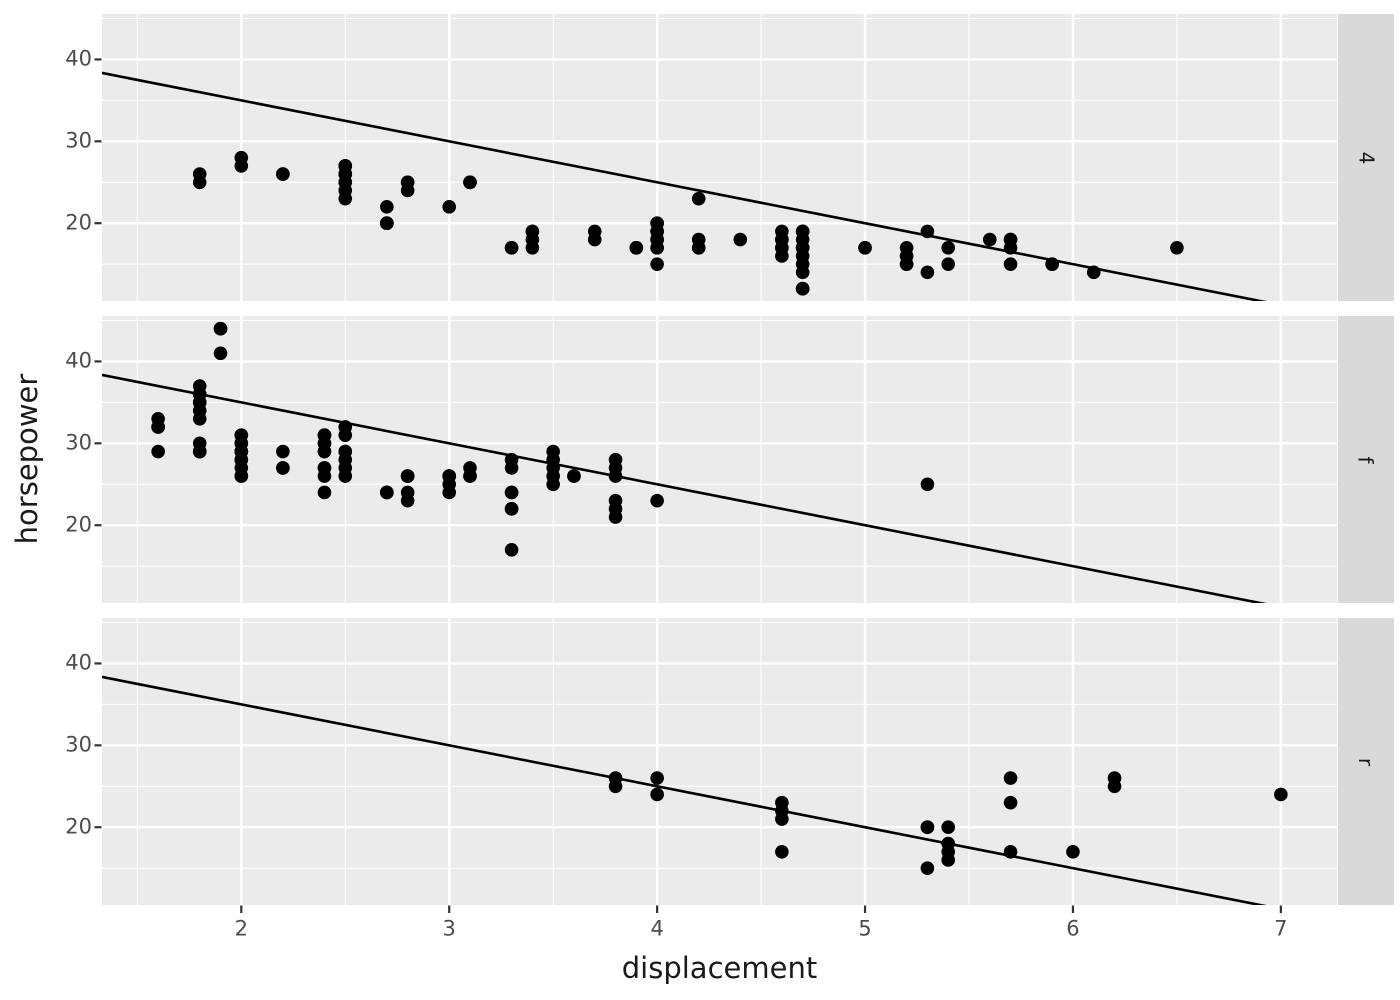 The image size is (1400, 1000). I want to click on points-group-r, so click(948, 823).